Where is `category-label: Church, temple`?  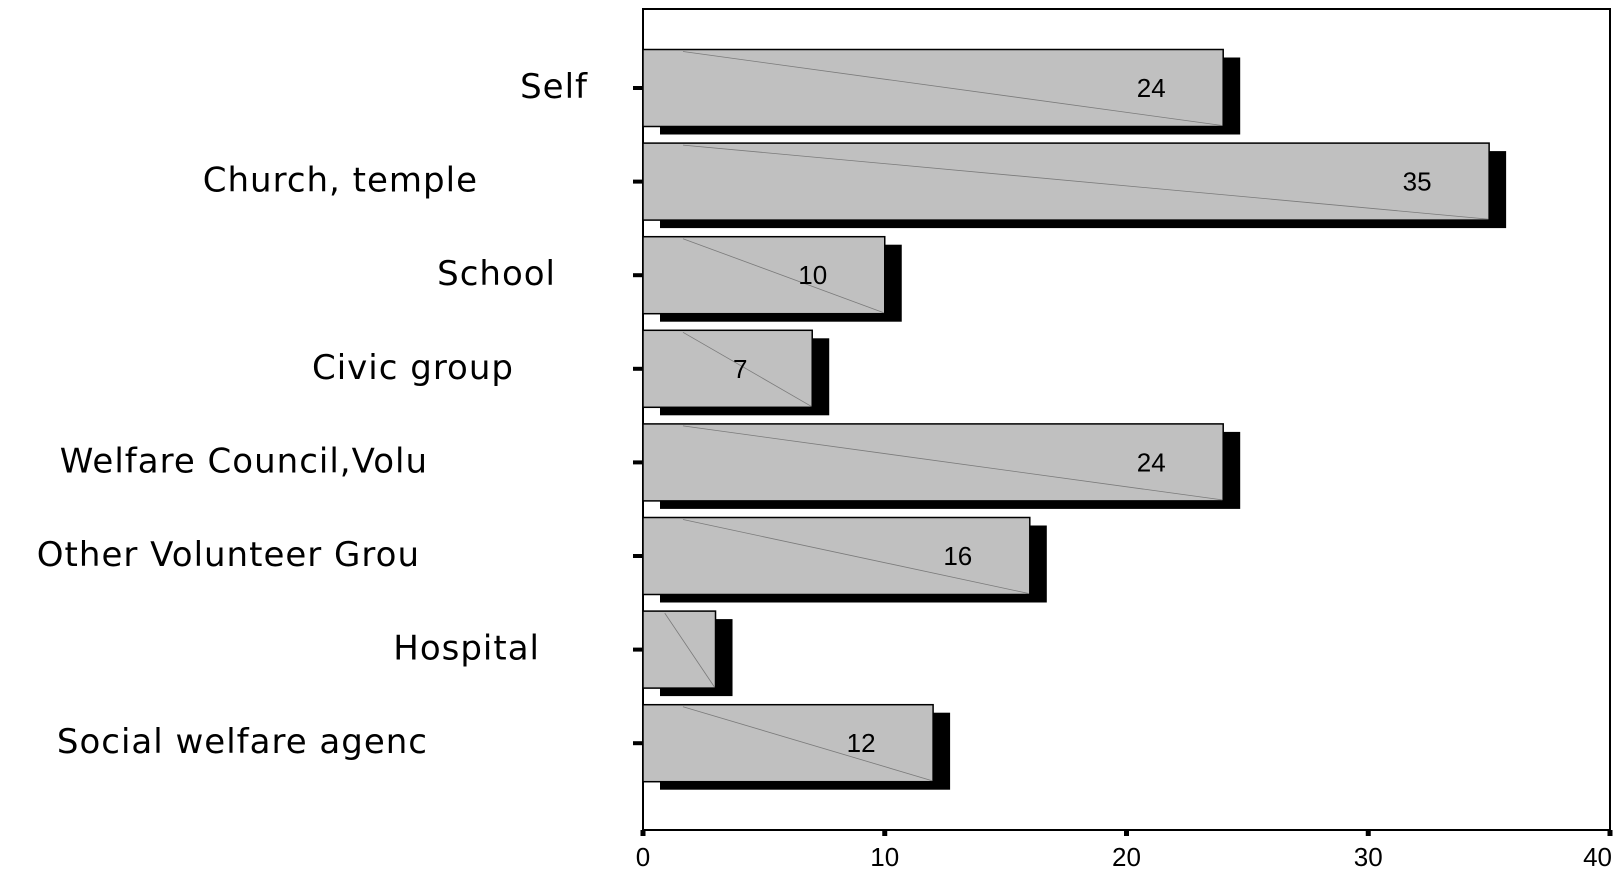 category-label: Church, temple is located at coordinates (340, 181).